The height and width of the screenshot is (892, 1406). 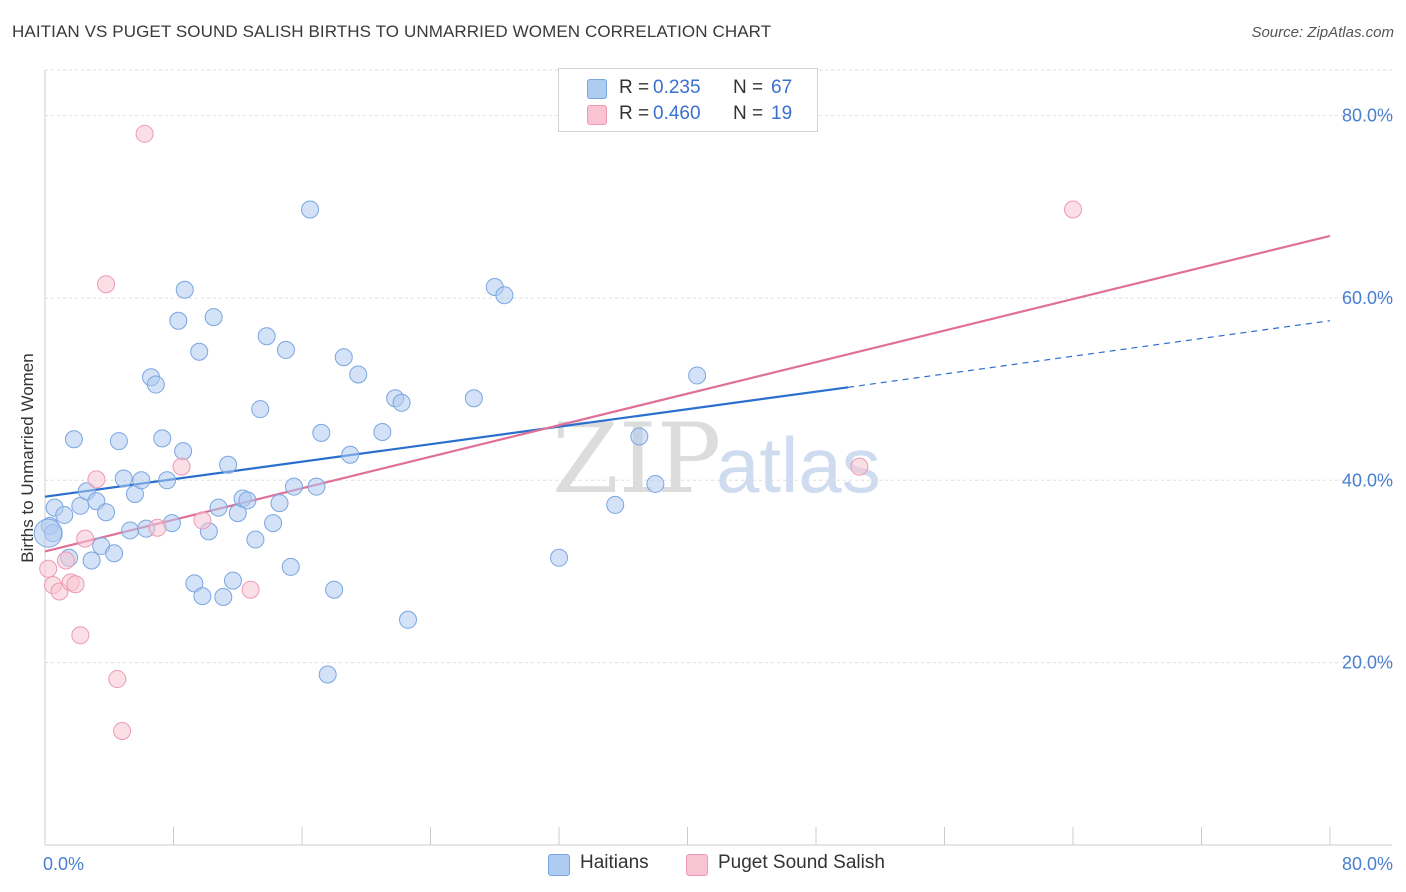 What do you see at coordinates (697, 865) in the screenshot?
I see `bottom-swatch-puget` at bounding box center [697, 865].